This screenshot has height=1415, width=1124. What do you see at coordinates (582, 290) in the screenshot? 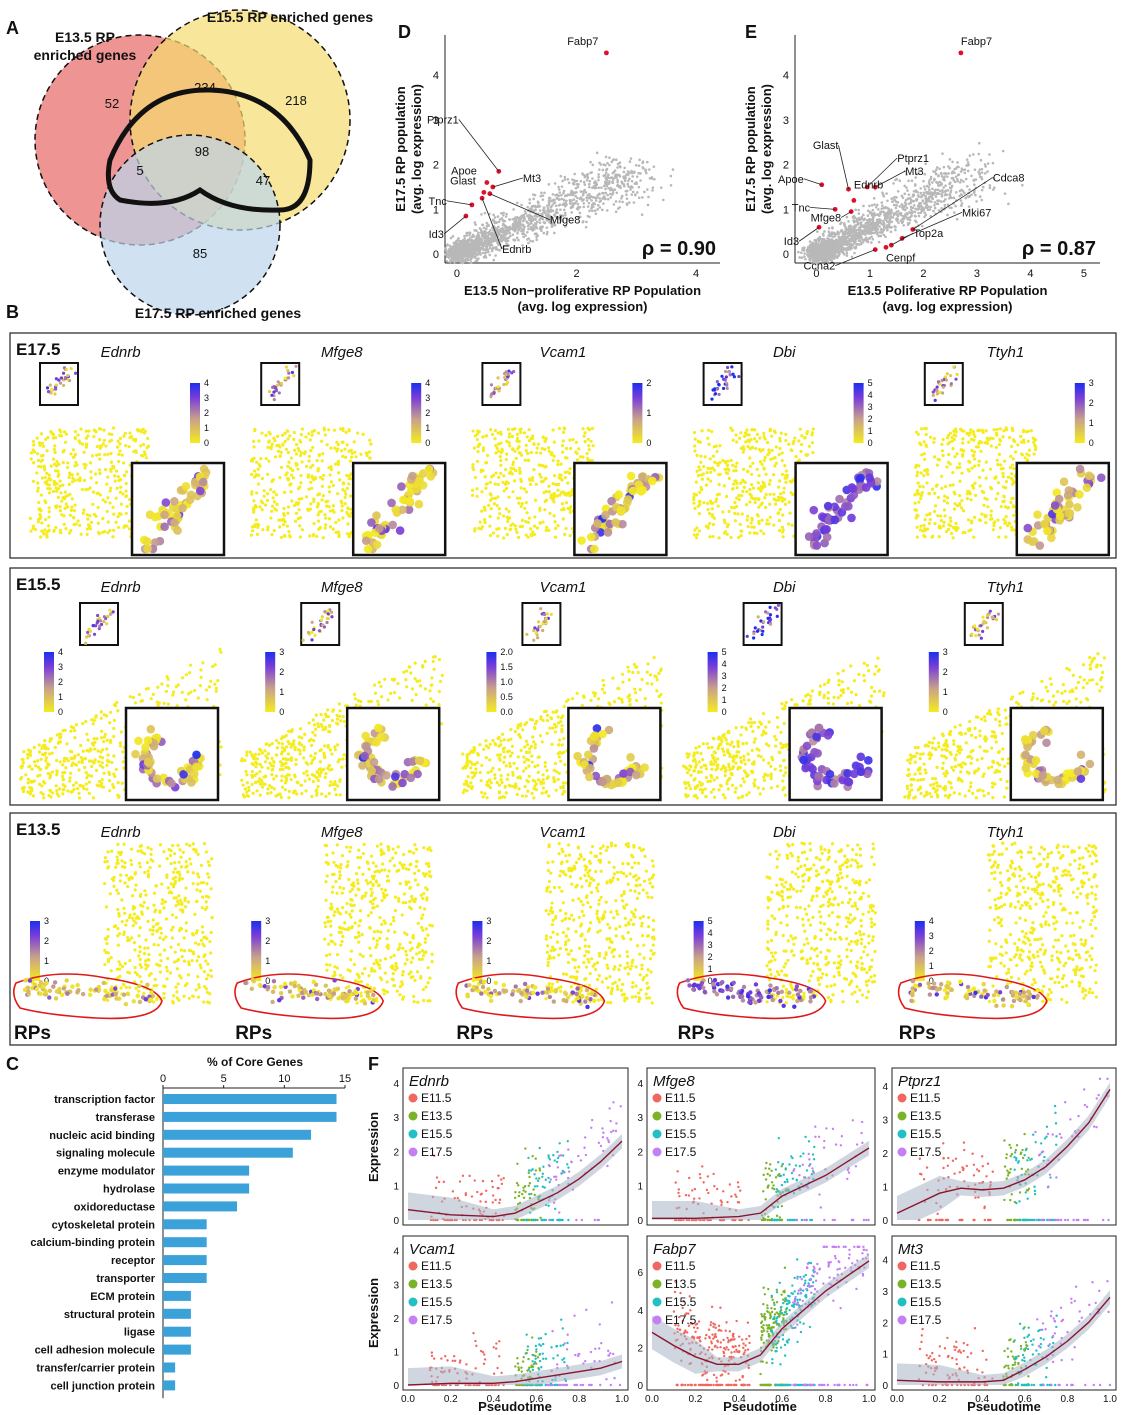
I see `x-axis-label: E13.5 Non−proliferative RP Population` at bounding box center [582, 290].